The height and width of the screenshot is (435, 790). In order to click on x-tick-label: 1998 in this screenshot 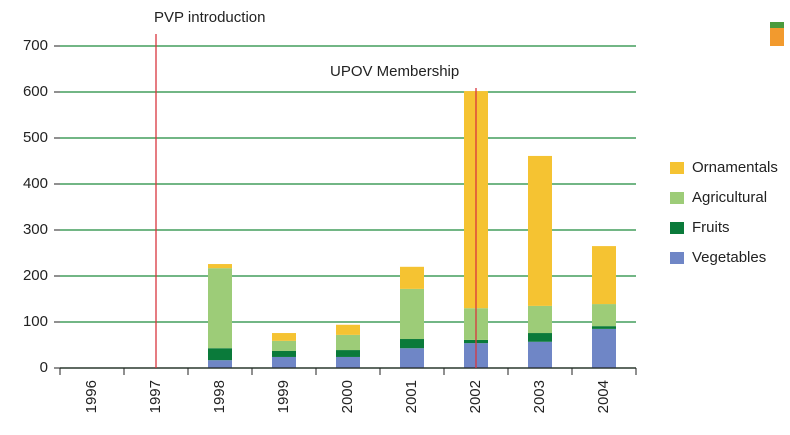, I will do `click(219, 396)`.